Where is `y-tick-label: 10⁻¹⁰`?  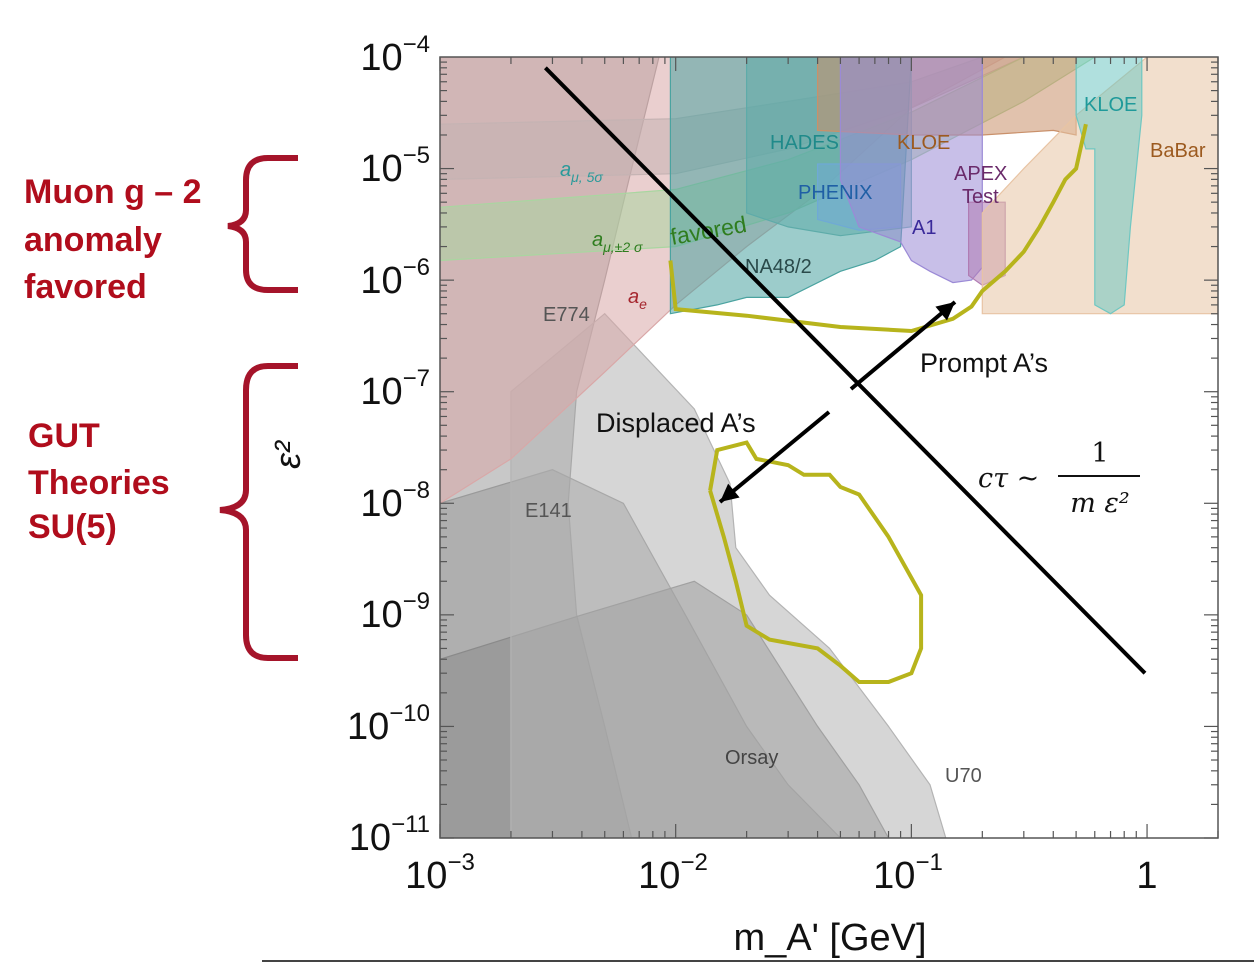 y-tick-label: 10⁻¹⁰ is located at coordinates (388, 724).